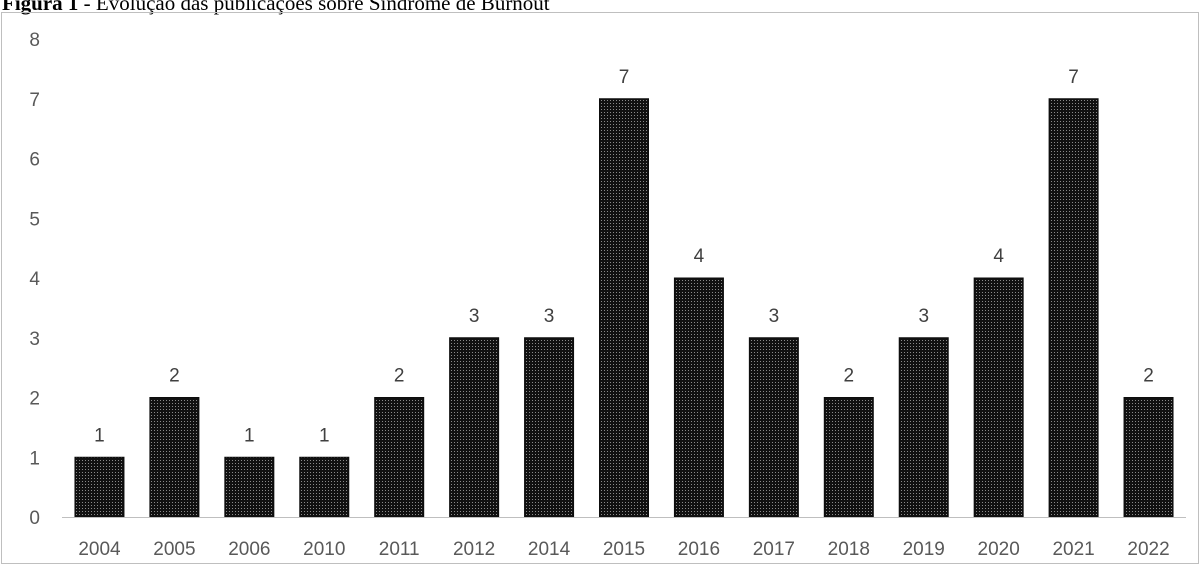 The image size is (1203, 567). Describe the element at coordinates (549, 427) in the screenshot. I see `bar-2014` at that location.